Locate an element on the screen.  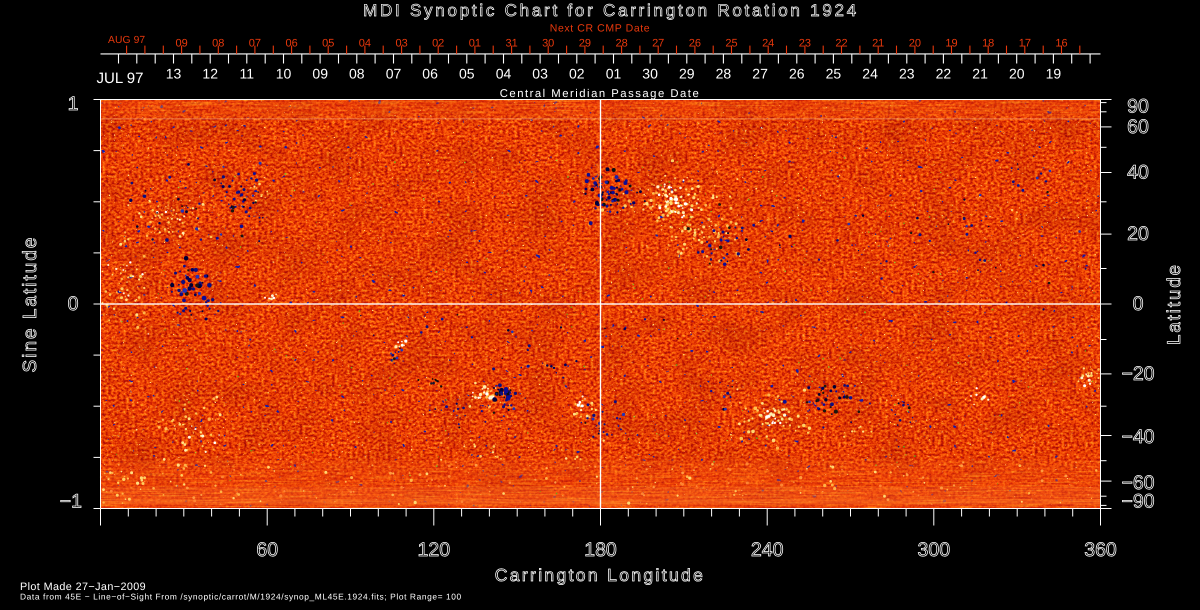
svg-text: 17 is located at coordinates (1025, 43).